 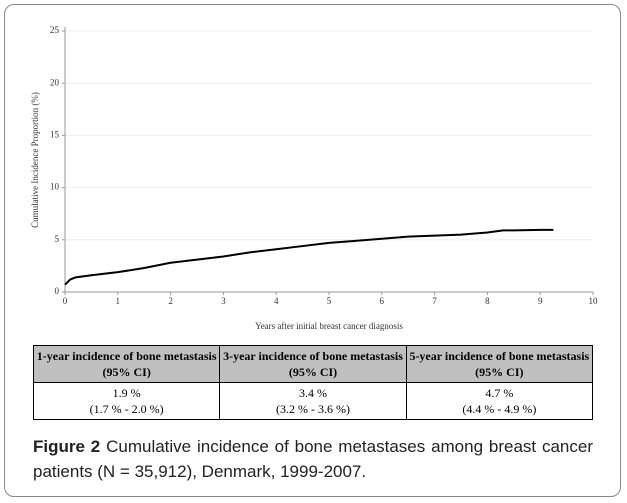 I want to click on data-cell: 1.9 % (1.7 % - 2.0 %), so click(x=126, y=401).